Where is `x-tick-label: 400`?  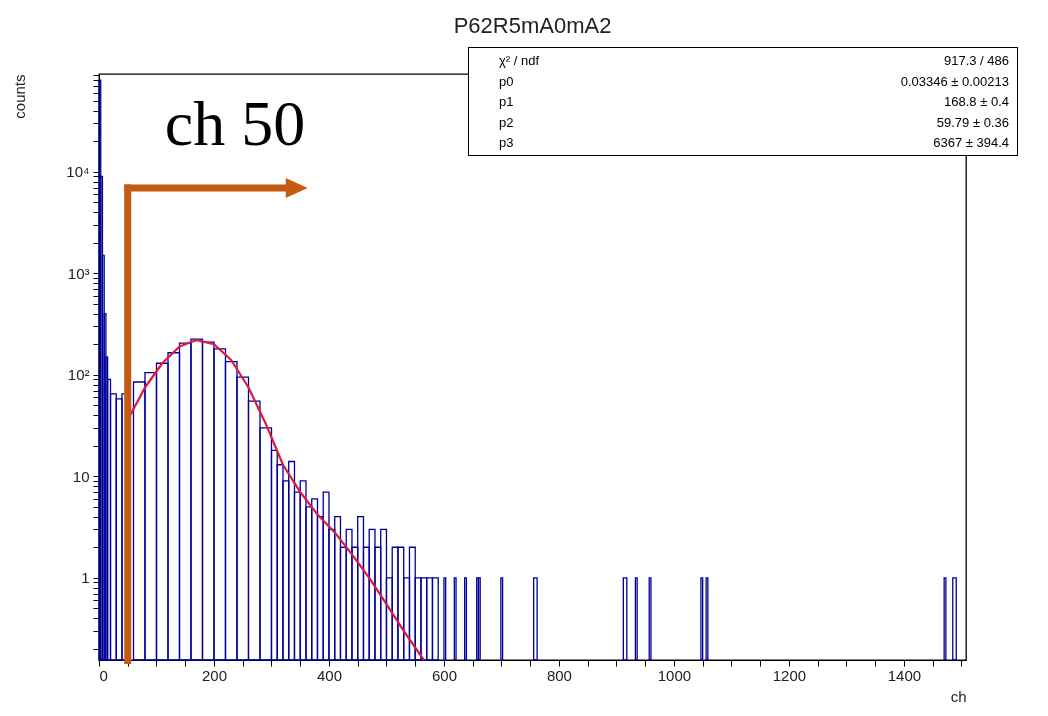
x-tick-label: 400 is located at coordinates (329, 675).